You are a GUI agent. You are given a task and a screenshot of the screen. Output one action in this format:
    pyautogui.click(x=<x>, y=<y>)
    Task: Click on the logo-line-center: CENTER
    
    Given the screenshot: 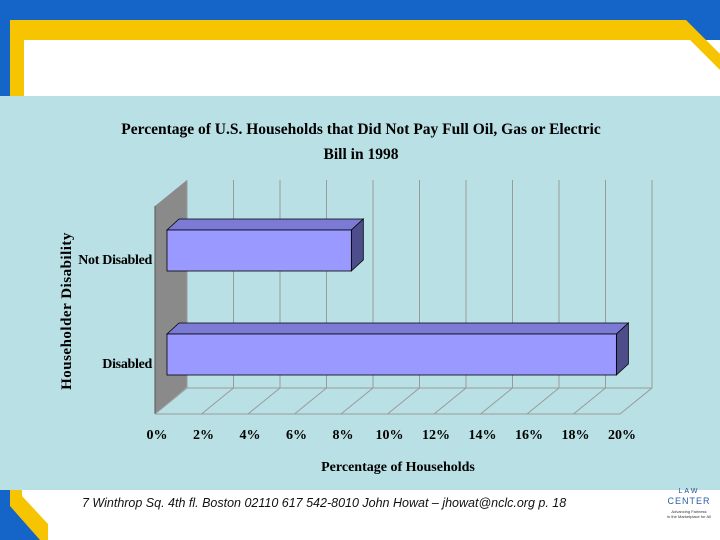 What is the action you would take?
    pyautogui.click(x=689, y=501)
    